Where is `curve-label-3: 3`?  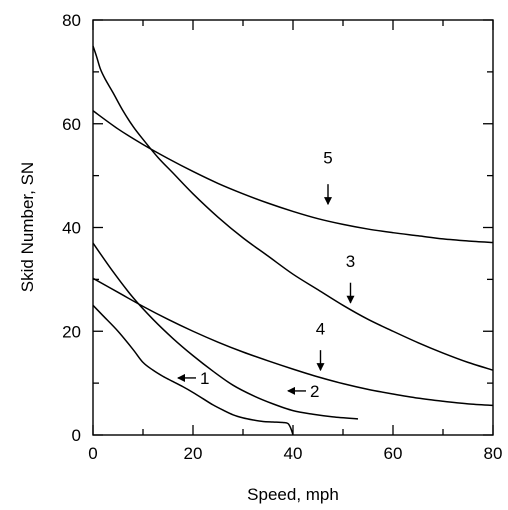 curve-label-3: 3 is located at coordinates (350, 261).